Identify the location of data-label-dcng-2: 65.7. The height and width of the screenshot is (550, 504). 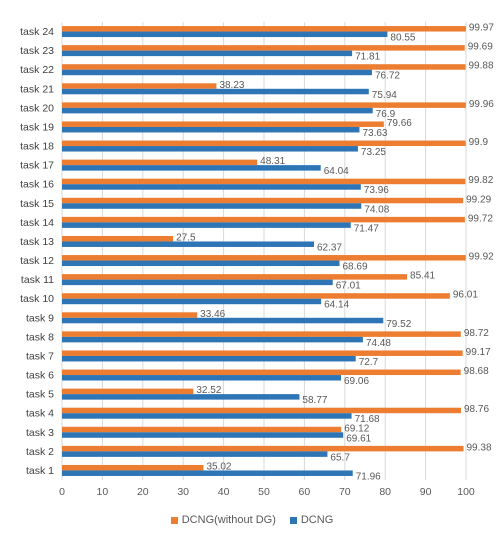
(340, 457).